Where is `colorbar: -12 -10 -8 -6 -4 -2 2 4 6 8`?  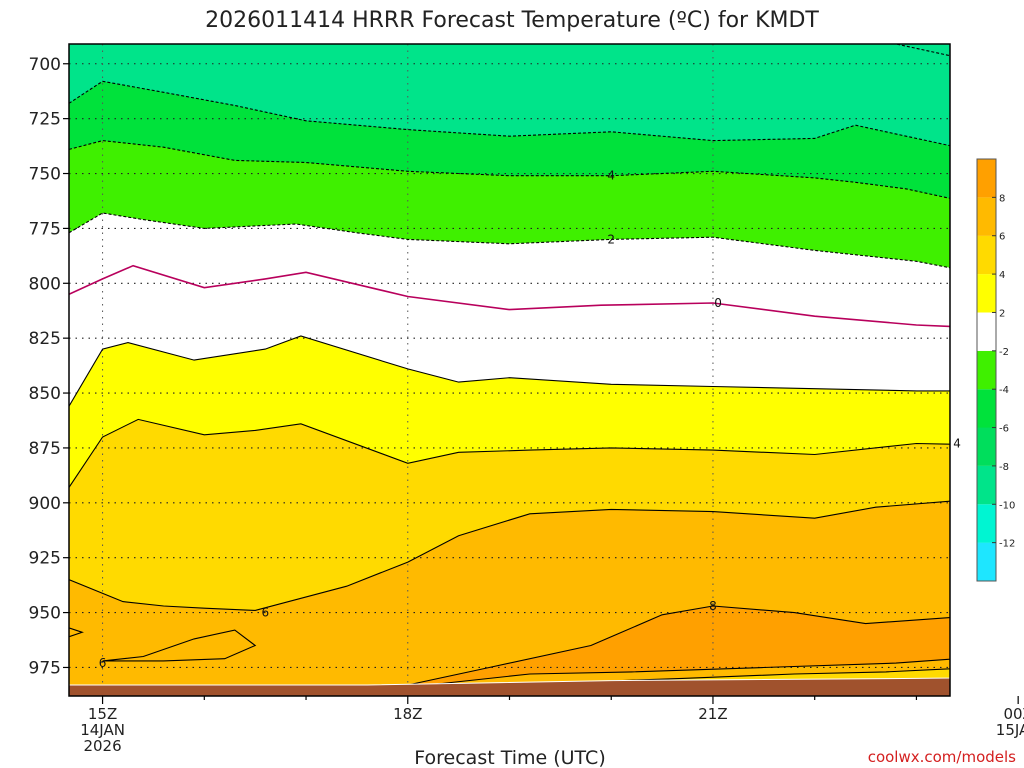 colorbar: -12 -10 -8 -6 -4 -2 2 4 6 8 is located at coordinates (995, 370).